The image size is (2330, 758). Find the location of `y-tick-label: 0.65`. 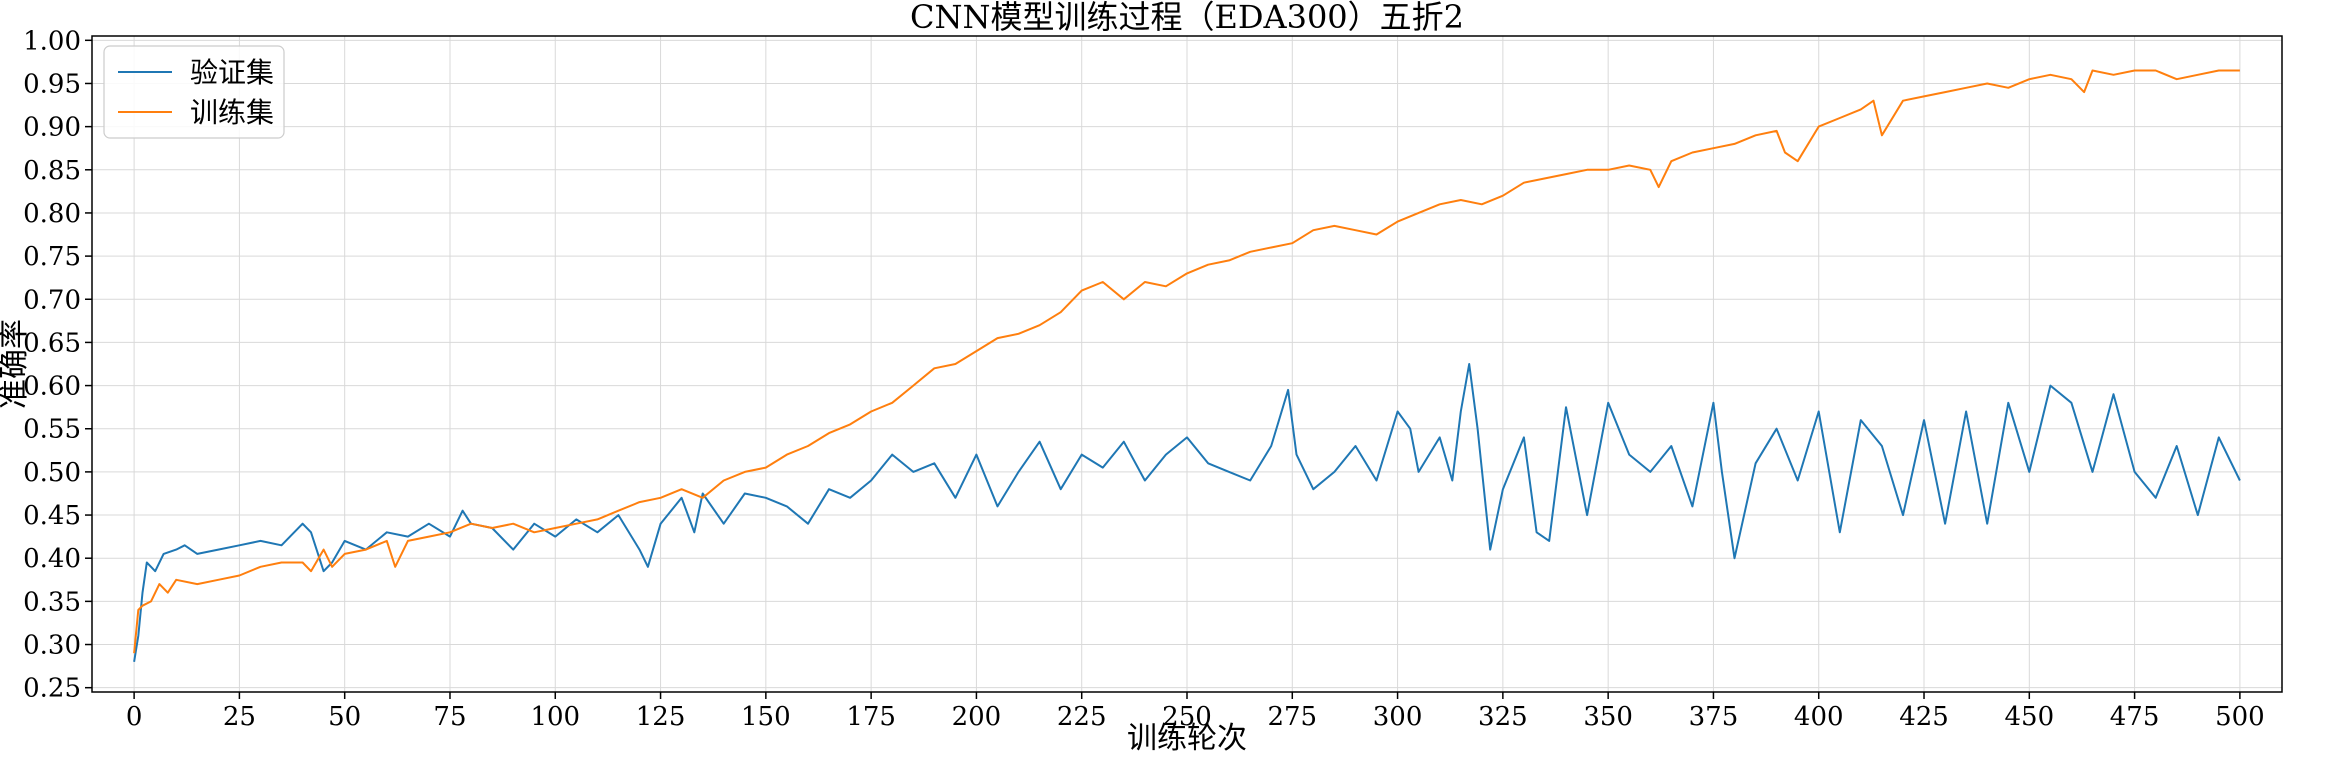

y-tick-label: 0.65 is located at coordinates (52, 343).